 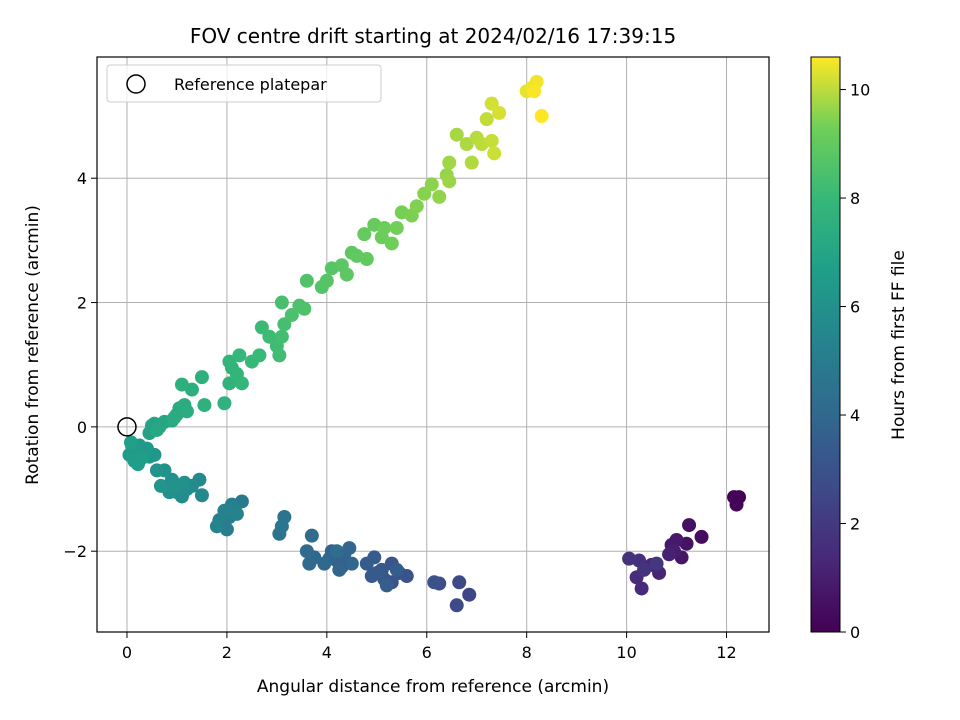 I want to click on reference-marker, so click(x=127, y=427).